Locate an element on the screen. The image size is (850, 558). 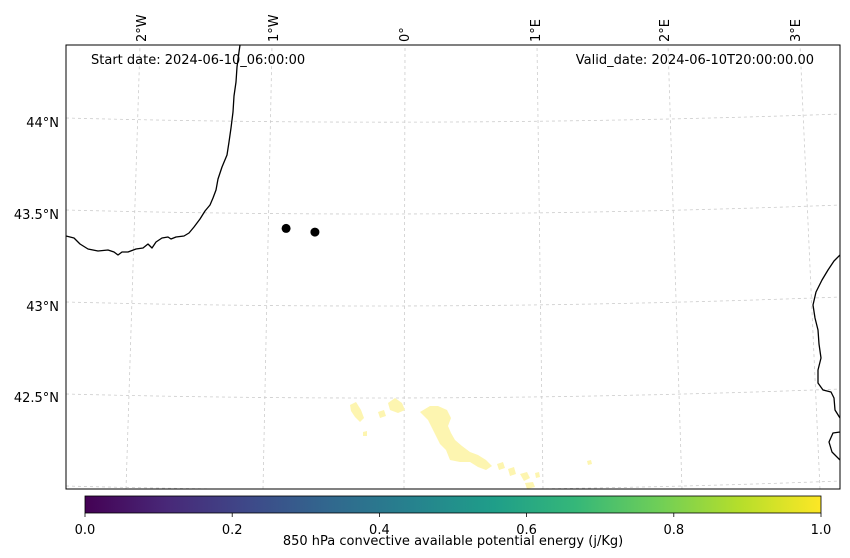
valid-date-label: Valid_date: 2024-06-10T20:00:00.00 is located at coordinates (695, 60).